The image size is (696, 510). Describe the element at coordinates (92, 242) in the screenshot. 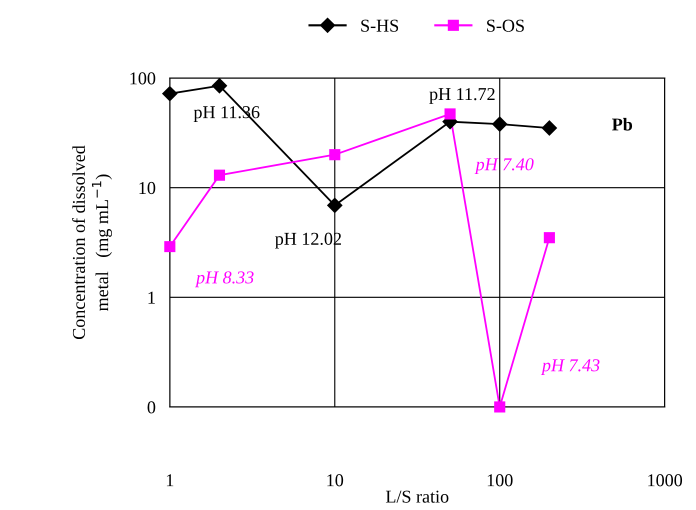

I see `y-axis-title: Concentration of dissolved metal (mg mL$^{−1}$)` at that location.